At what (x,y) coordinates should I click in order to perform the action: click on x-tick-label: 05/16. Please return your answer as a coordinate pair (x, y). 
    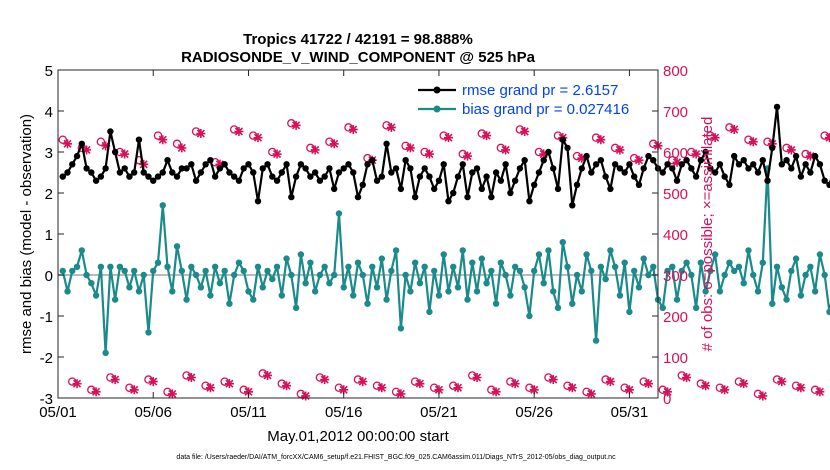
    Looking at the image, I should click on (344, 412).